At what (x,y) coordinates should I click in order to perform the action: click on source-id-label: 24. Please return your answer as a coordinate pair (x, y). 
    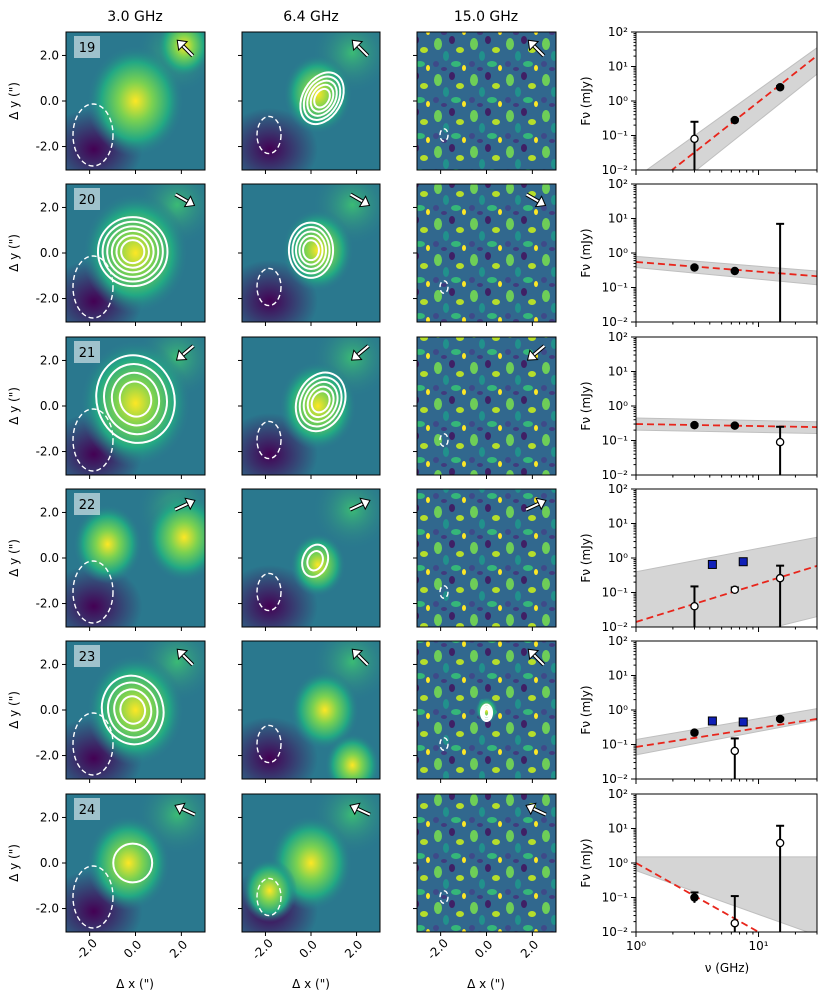
    Looking at the image, I should click on (87, 810).